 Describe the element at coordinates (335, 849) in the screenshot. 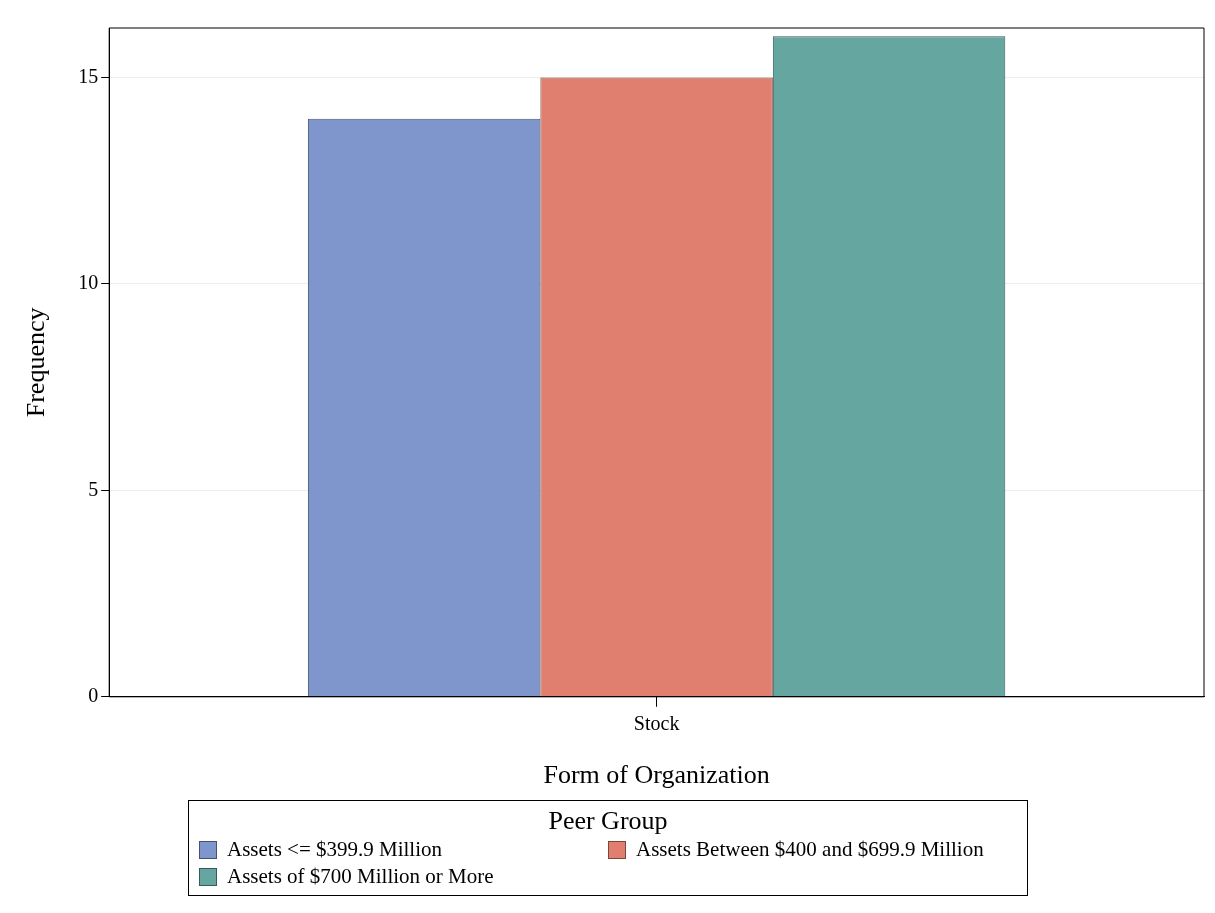

I see `legend-label: Assets <= $399.9 Million` at that location.